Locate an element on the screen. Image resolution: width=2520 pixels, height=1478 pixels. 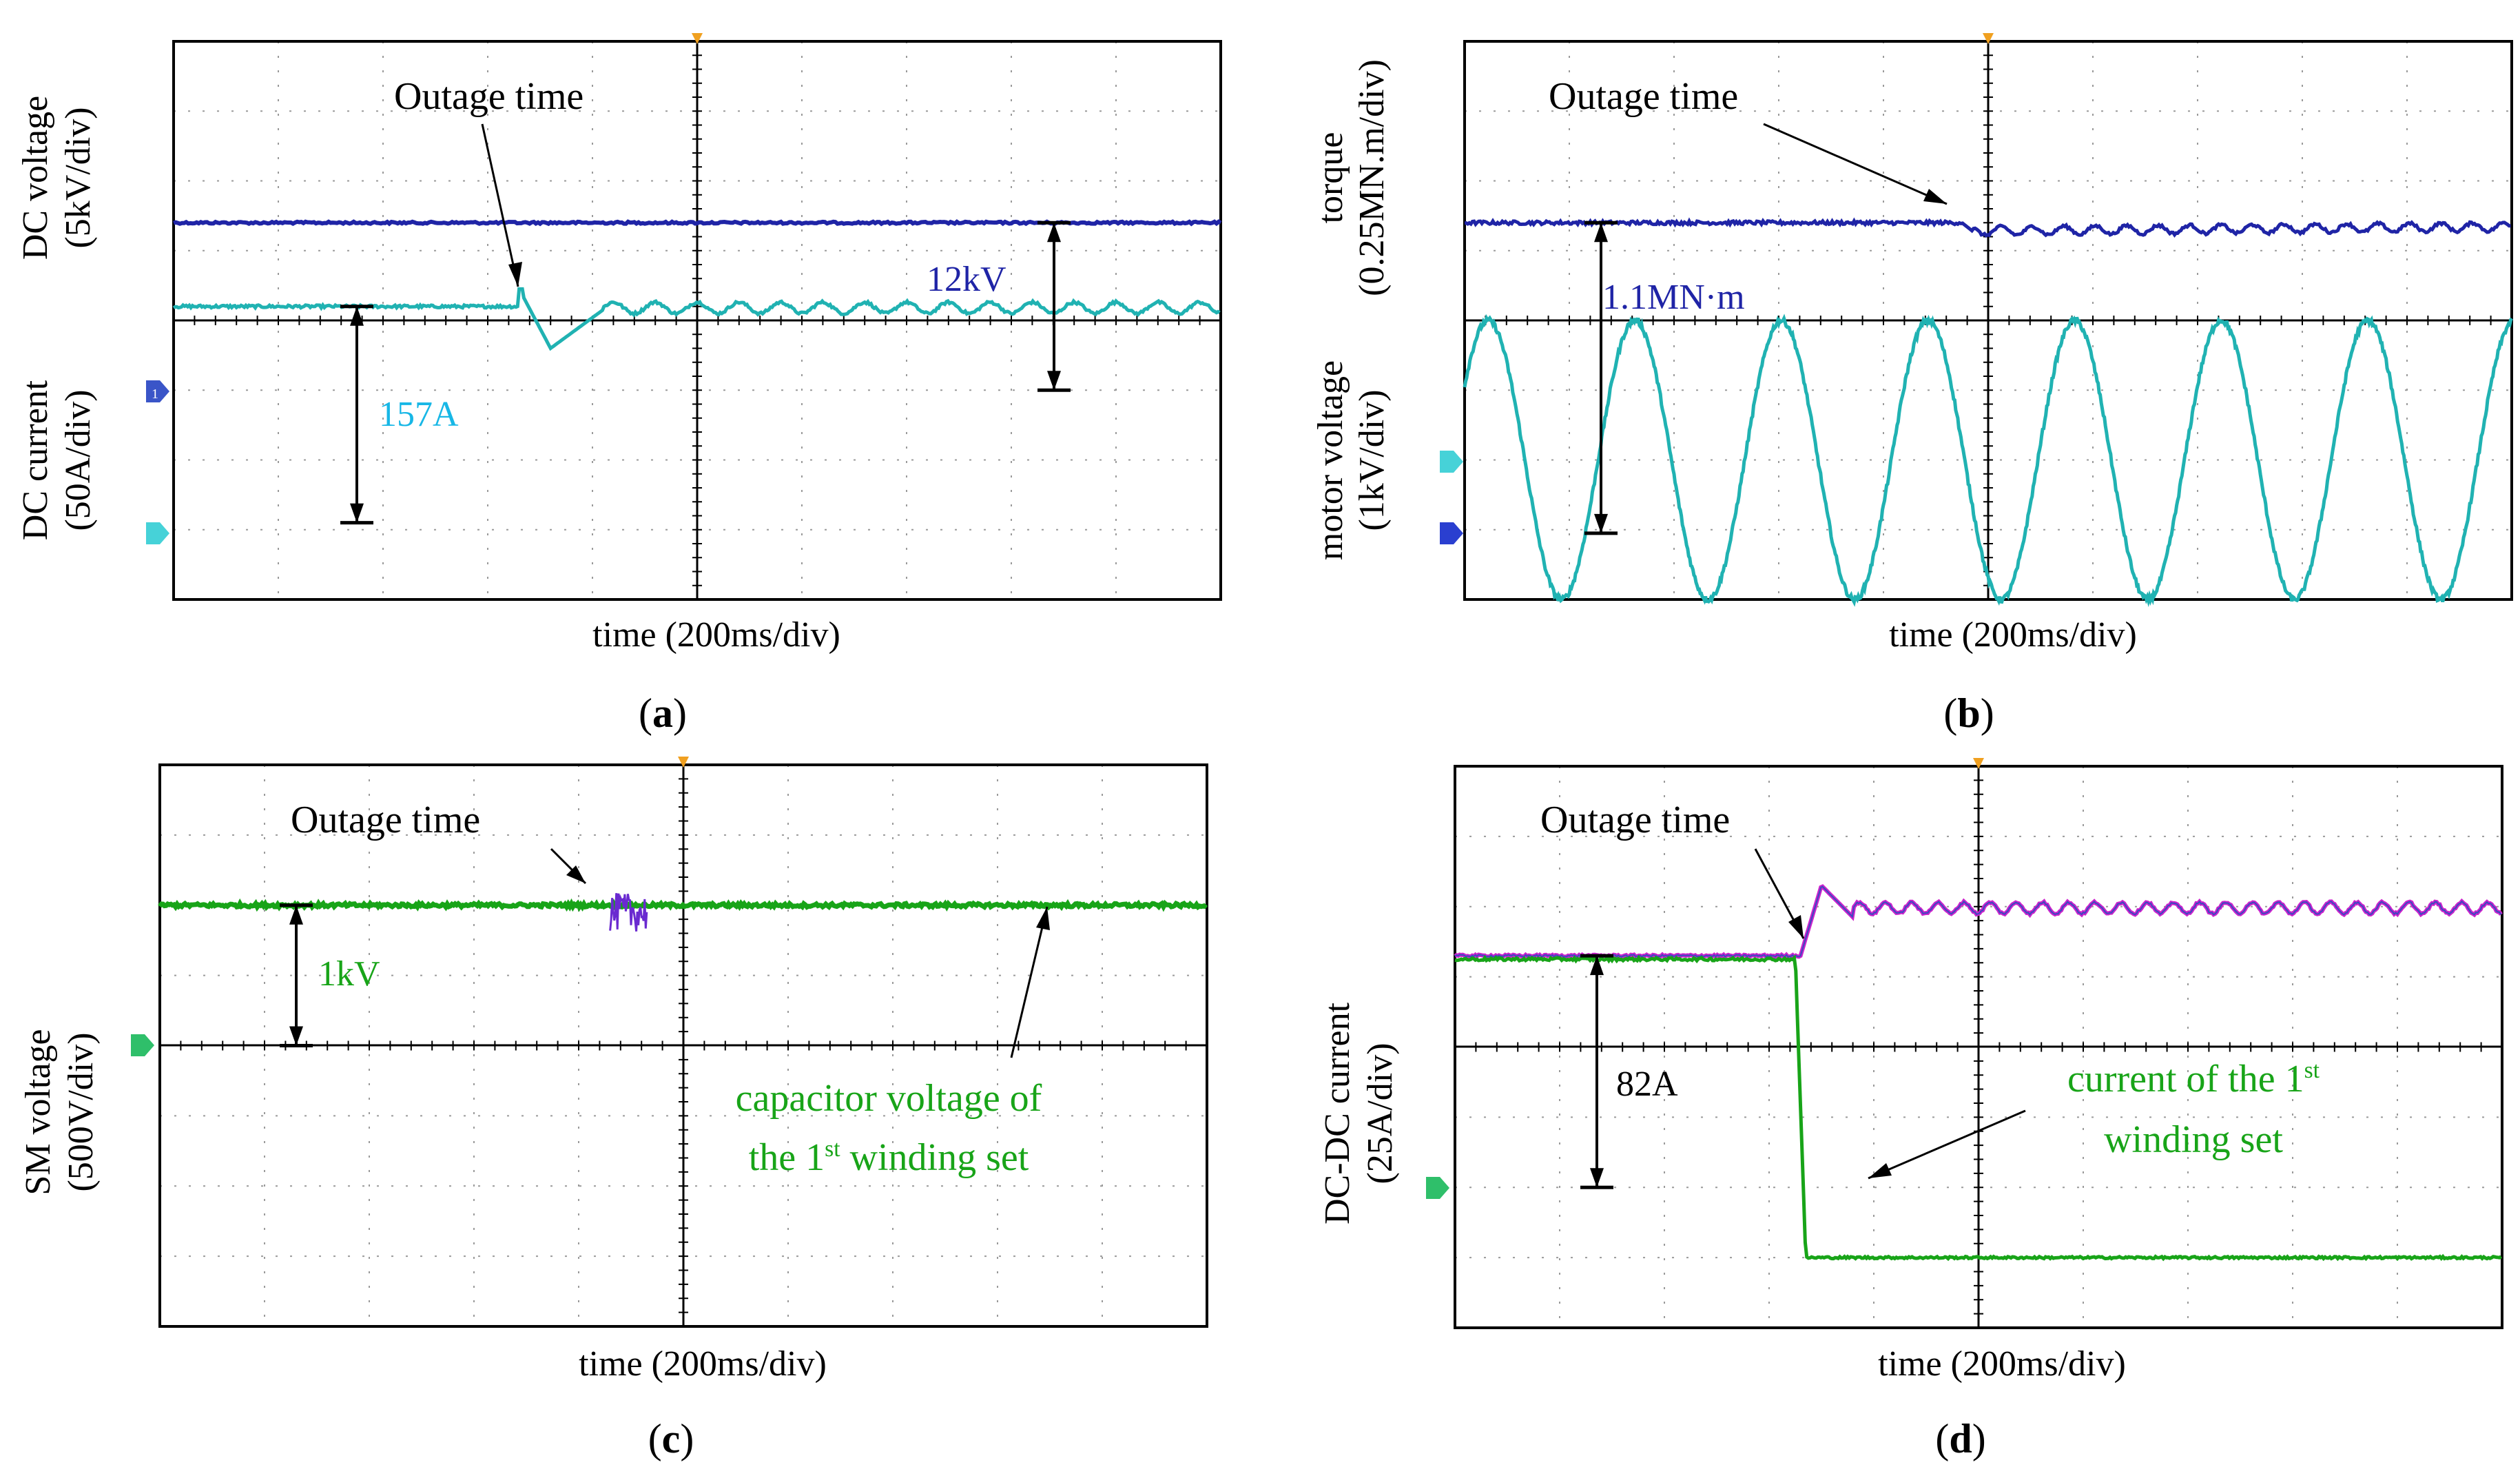
series-line-first-winding-current is located at coordinates (1978, 1108).